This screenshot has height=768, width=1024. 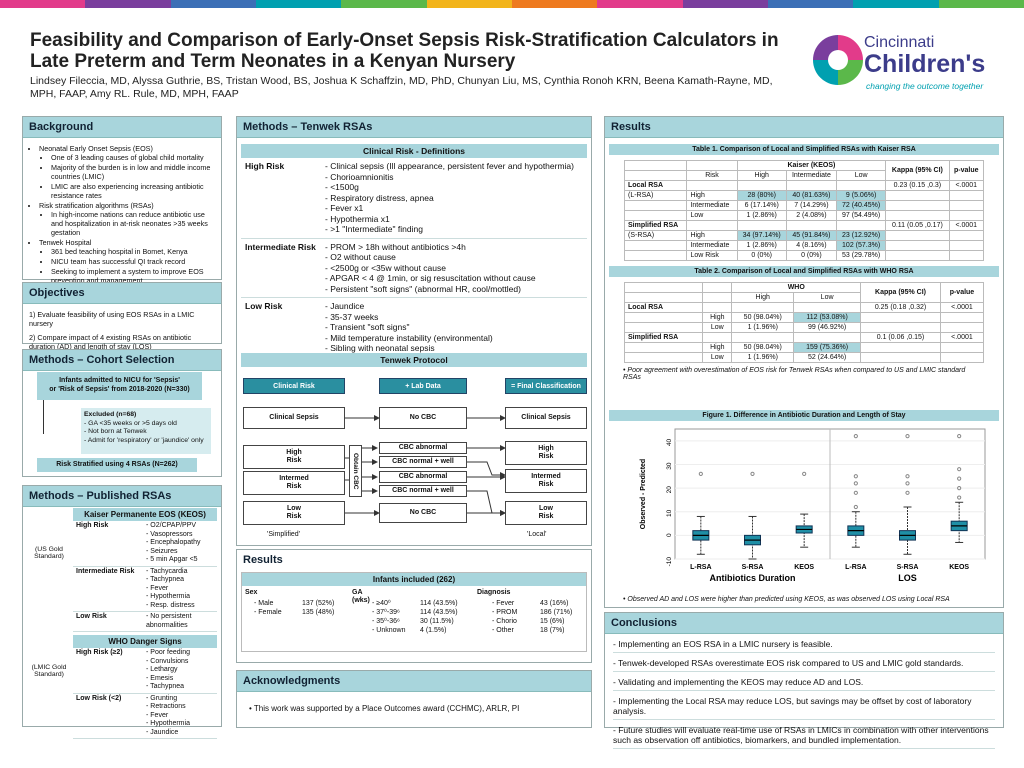 What do you see at coordinates (180, 606) in the screenshot?
I see `pub-item: Resp. distress` at bounding box center [180, 606].